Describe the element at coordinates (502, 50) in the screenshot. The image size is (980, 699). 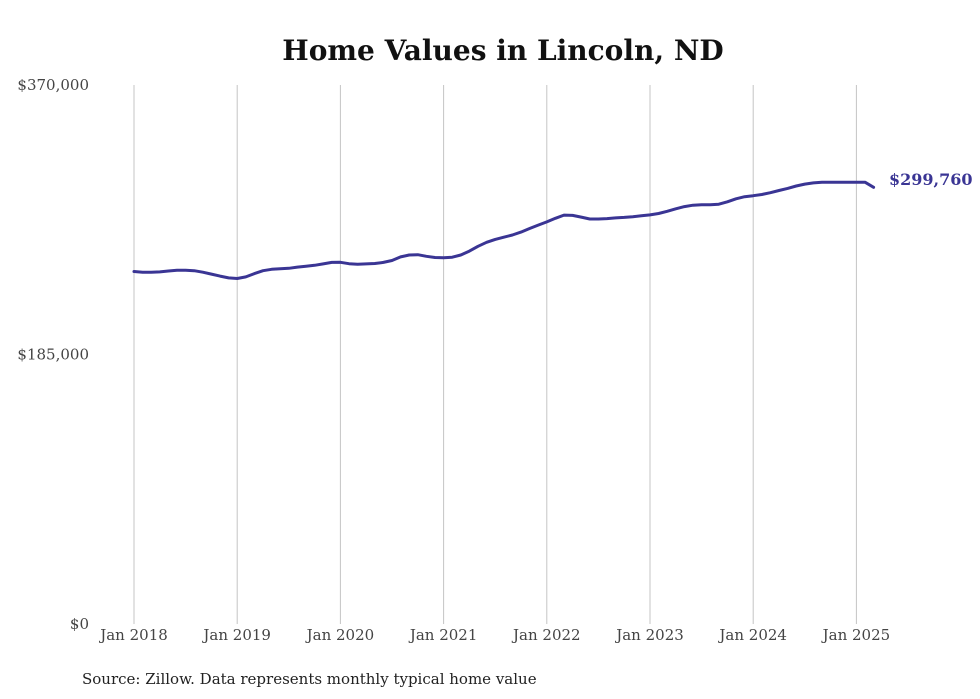
I see `chart-title: Home Values in Lincoln, ND` at that location.